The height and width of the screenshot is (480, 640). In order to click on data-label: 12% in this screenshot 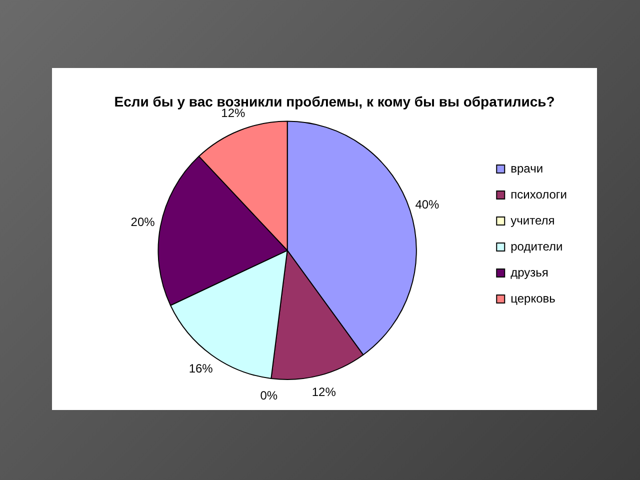, I will do `click(324, 392)`.